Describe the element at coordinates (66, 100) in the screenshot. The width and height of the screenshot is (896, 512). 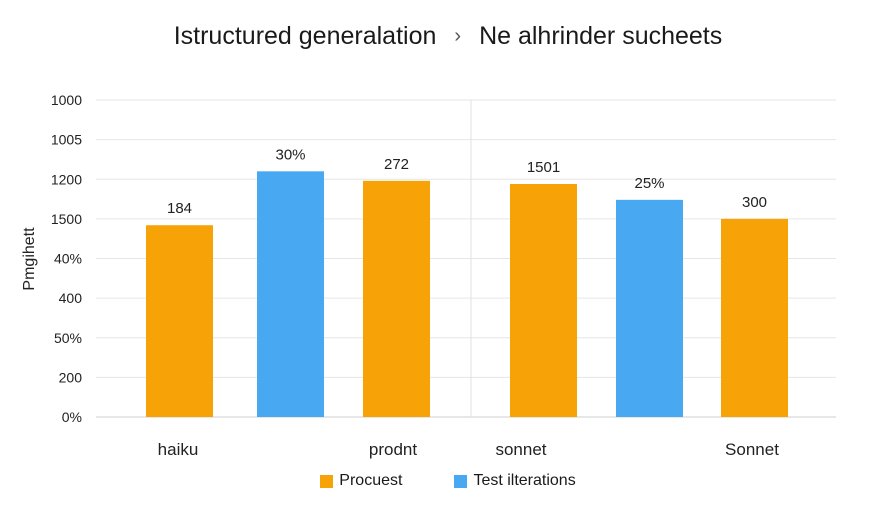
I see `y-tick-label: 1000` at that location.